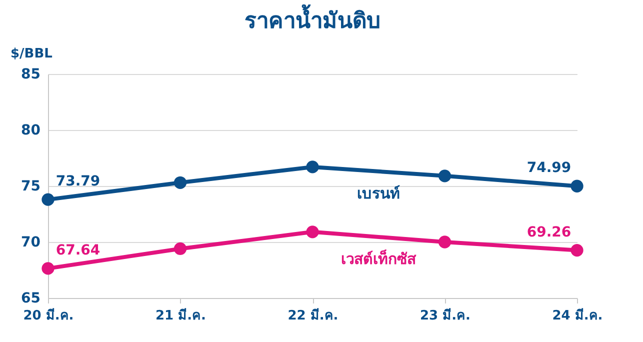 The image size is (643, 342). Describe the element at coordinates (378, 193) in the screenshot. I see `series-label: เบรนท์` at that location.